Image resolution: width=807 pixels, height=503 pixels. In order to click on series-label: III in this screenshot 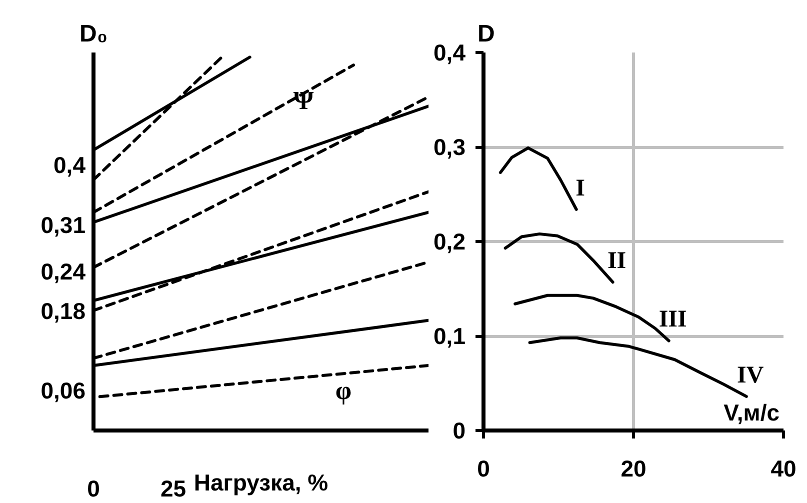, I will do `click(672, 319)`.